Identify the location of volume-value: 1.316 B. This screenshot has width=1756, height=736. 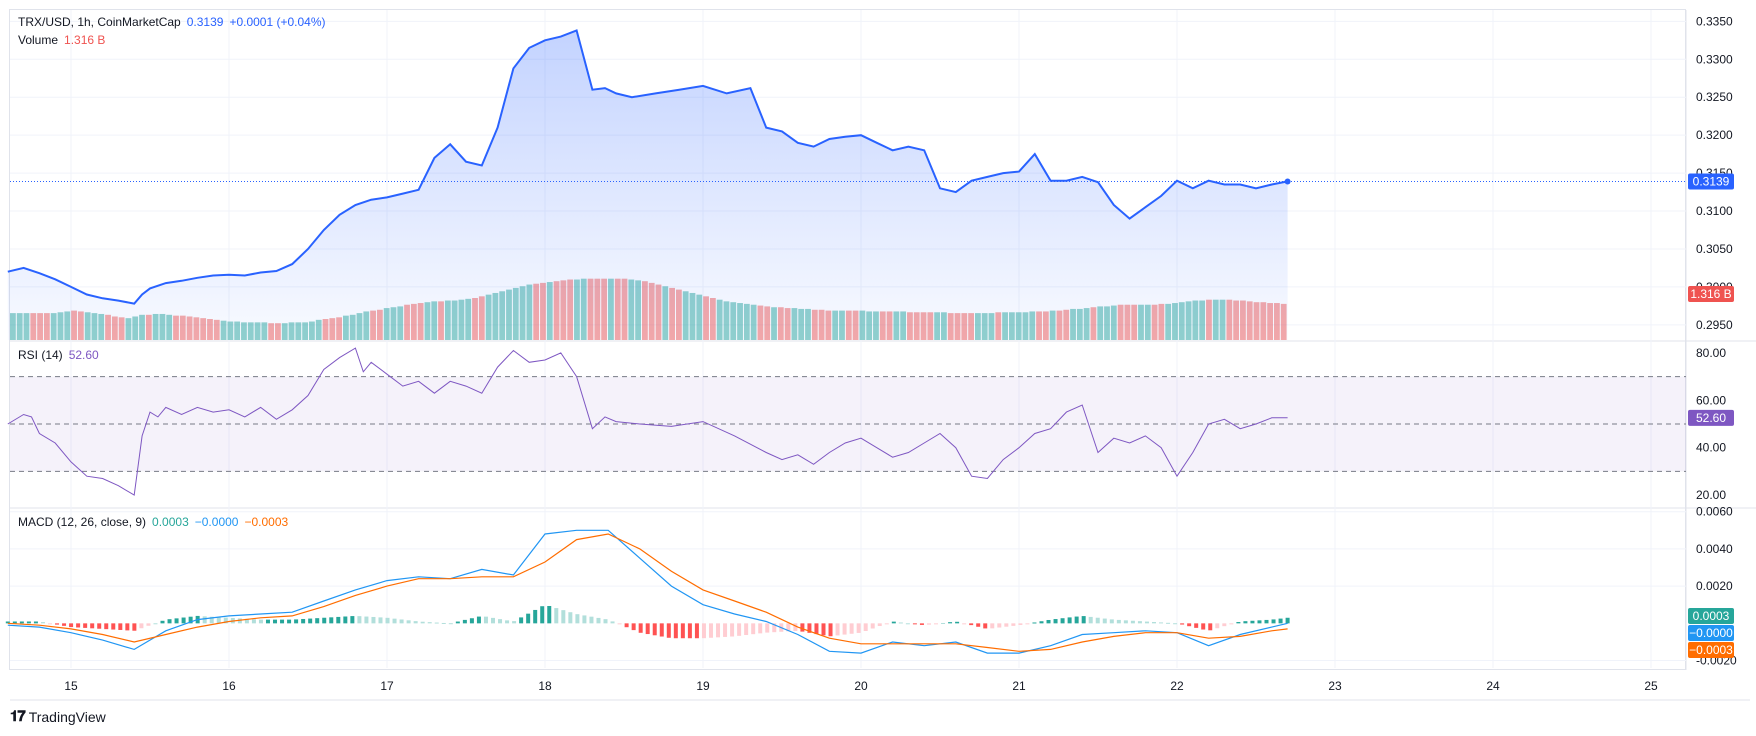
(85, 40).